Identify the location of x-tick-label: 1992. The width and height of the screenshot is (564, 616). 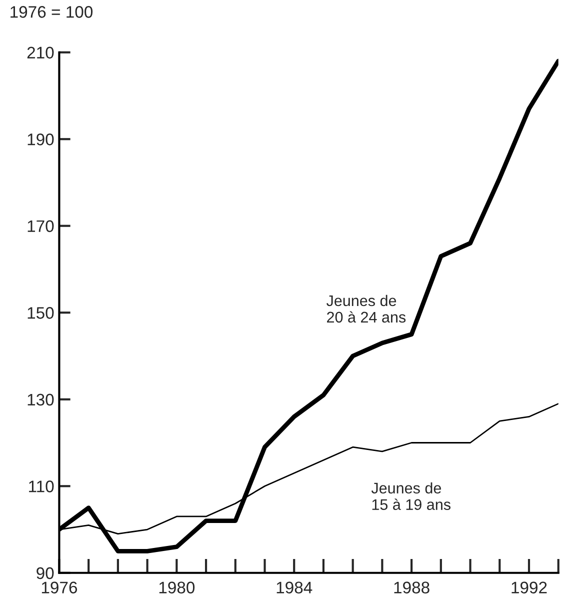
(529, 588).